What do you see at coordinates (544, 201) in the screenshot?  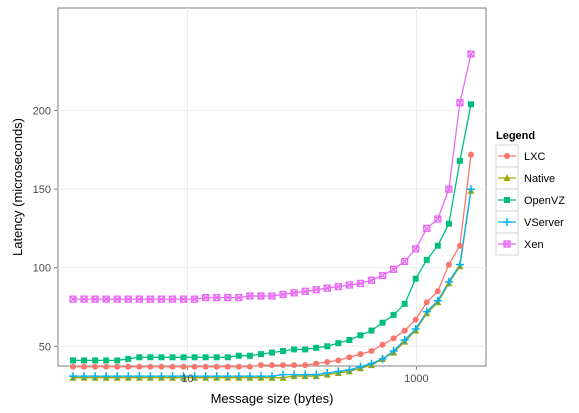 I see `legend-label-openvz: OpenVZ` at bounding box center [544, 201].